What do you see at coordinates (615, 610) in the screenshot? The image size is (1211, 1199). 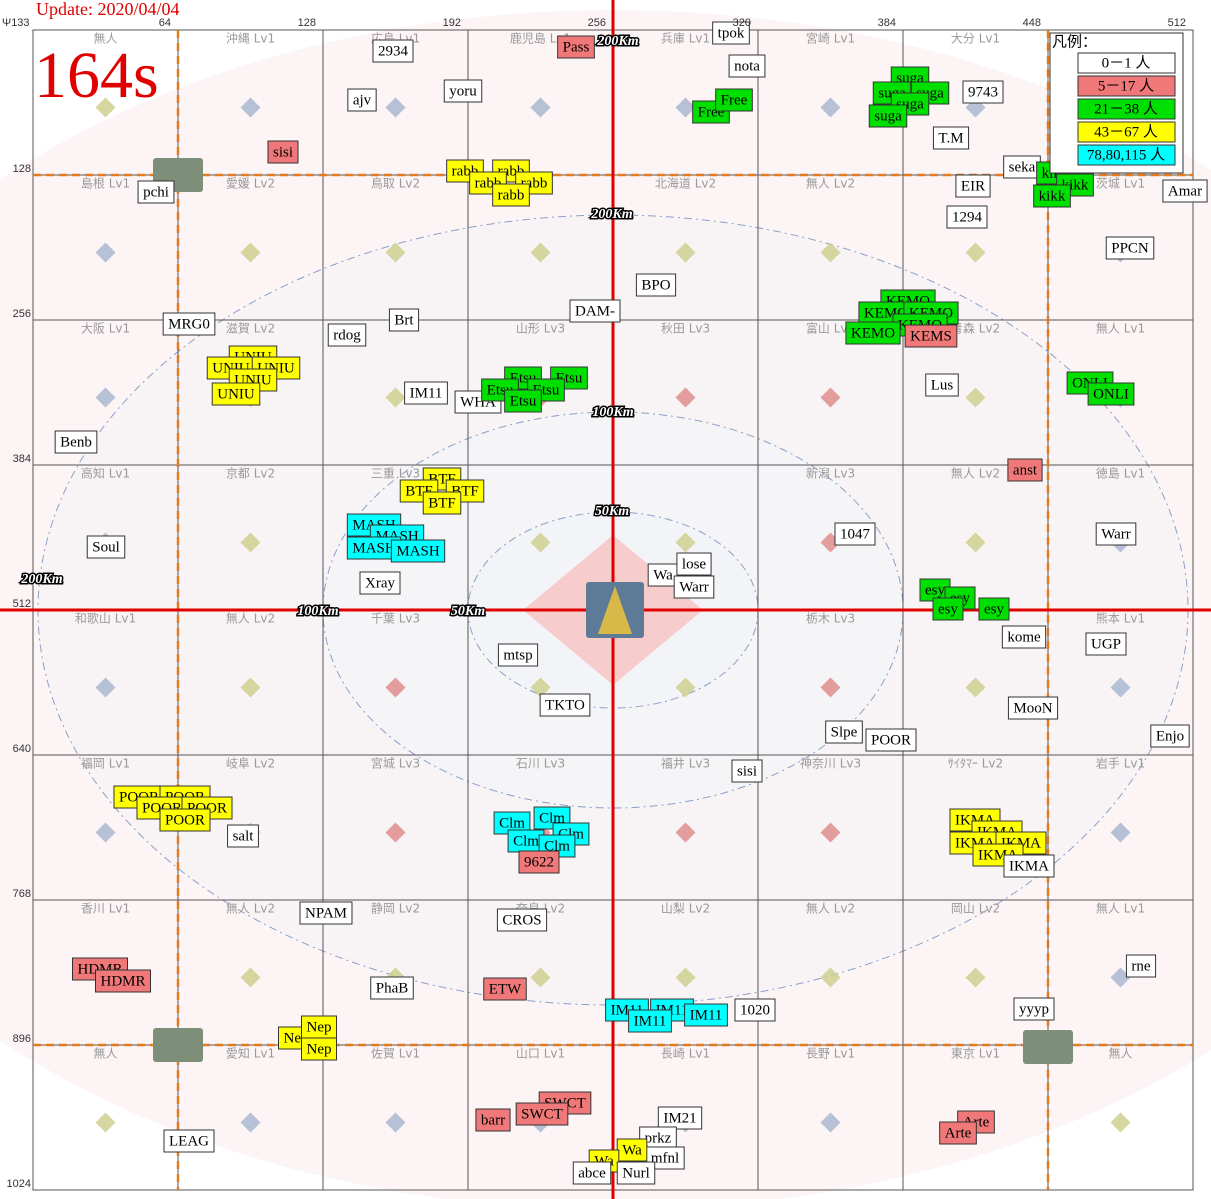 I see `castle-tower` at bounding box center [615, 610].